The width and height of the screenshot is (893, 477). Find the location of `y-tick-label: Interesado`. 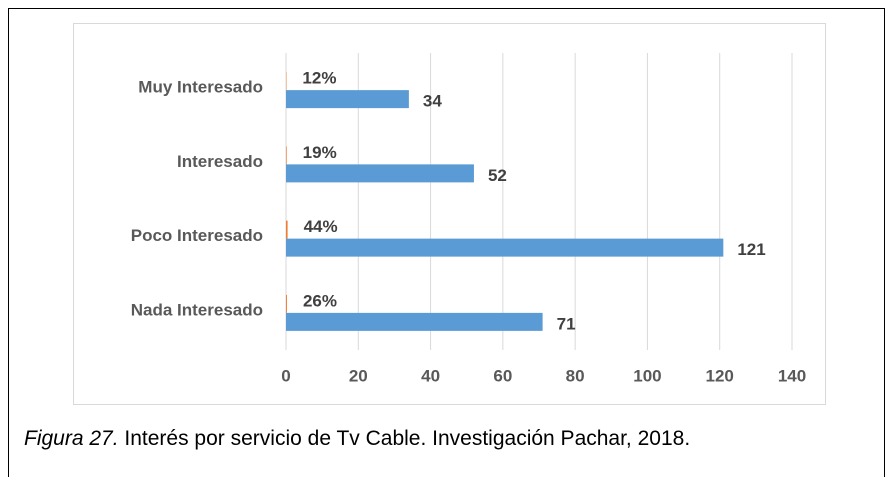

y-tick-label: Interesado is located at coordinates (220, 161).